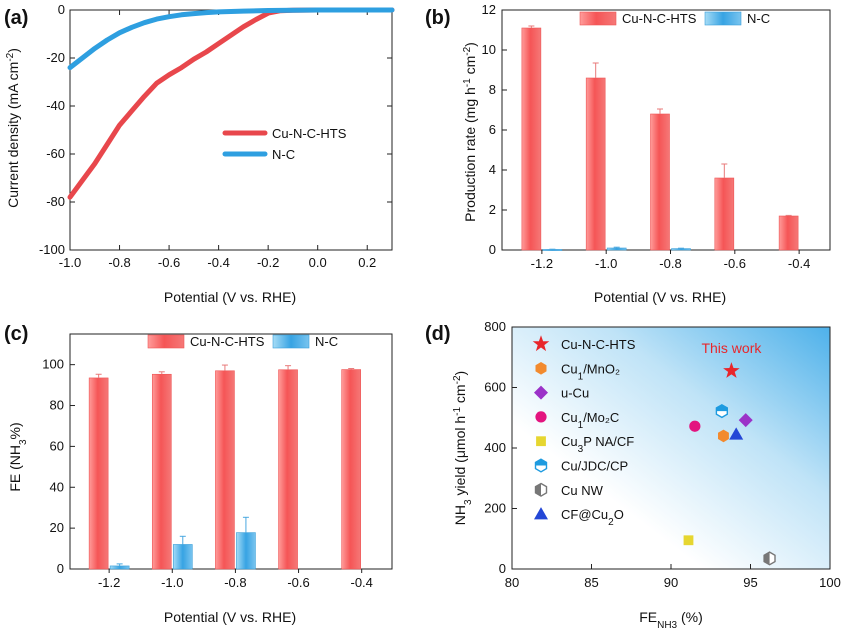 The image size is (852, 630). I want to click on x-tick-label-c: -0.6, so click(298, 582).